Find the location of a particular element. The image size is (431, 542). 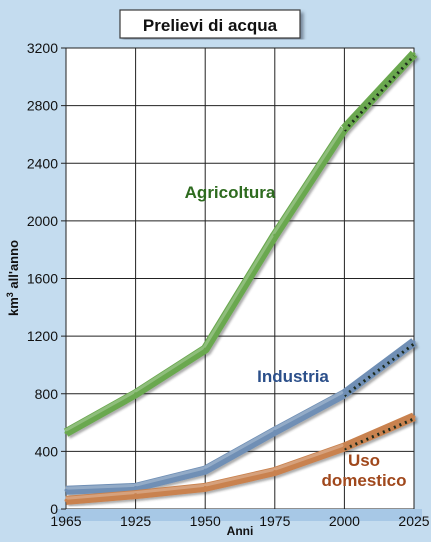

y-axis-label: km3 all'anno is located at coordinates (13, 278).